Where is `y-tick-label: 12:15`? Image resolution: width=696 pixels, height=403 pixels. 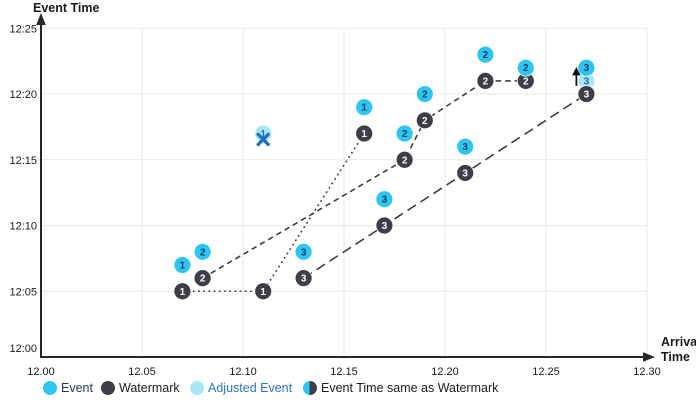
y-tick-label: 12:15 is located at coordinates (23, 161).